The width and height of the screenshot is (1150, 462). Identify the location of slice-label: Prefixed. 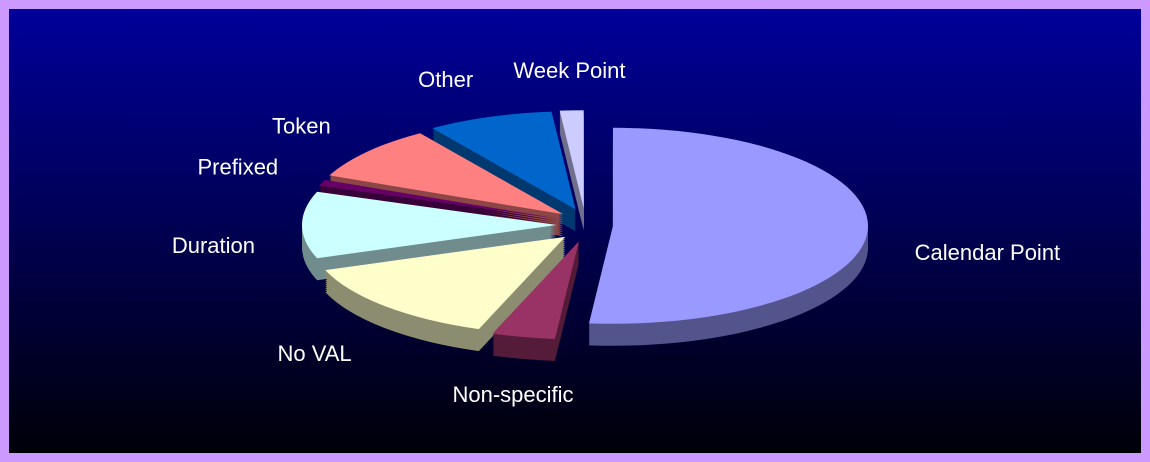
(237, 166).